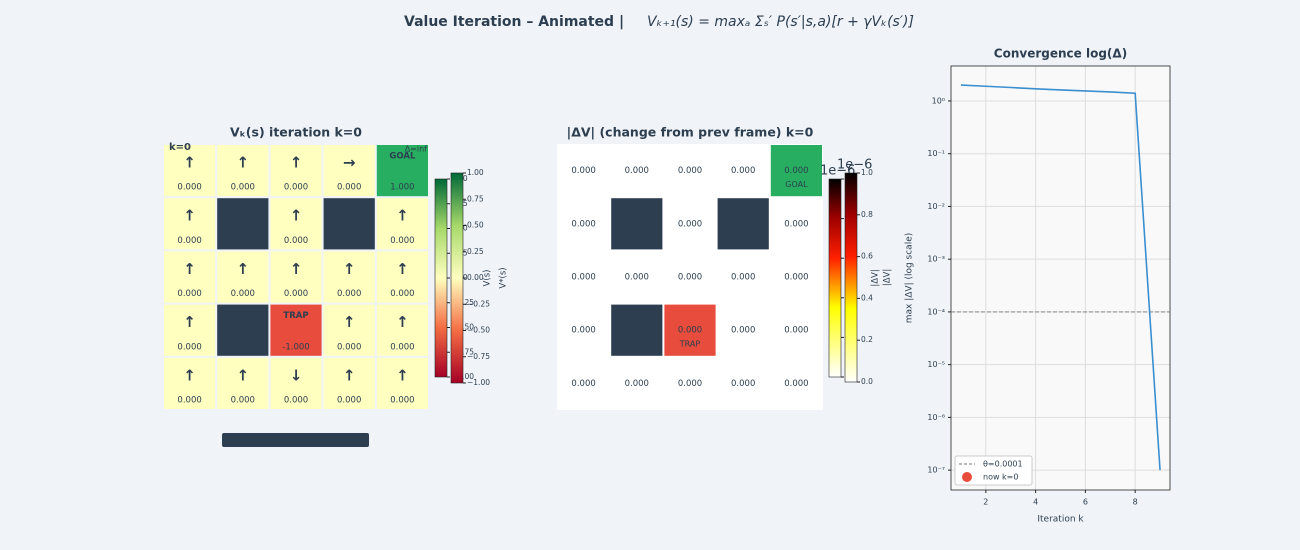 The image size is (1300, 550). Describe the element at coordinates (1060, 54) in the screenshot. I see `chart-title: Convergence log(Δ)` at that location.